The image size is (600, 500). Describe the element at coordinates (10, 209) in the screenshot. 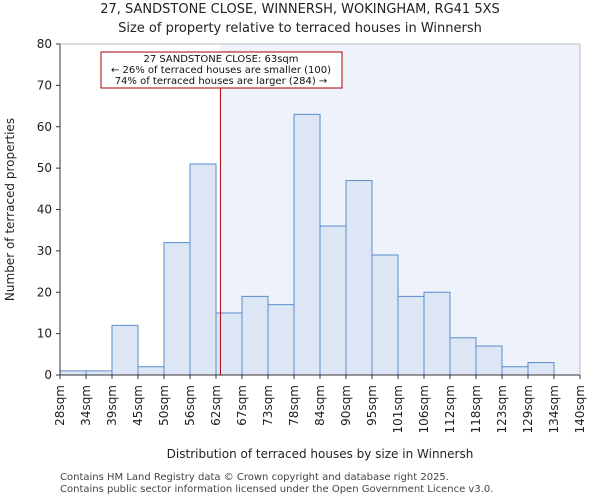

I see `y-axis-label: Number of terraced properties` at that location.